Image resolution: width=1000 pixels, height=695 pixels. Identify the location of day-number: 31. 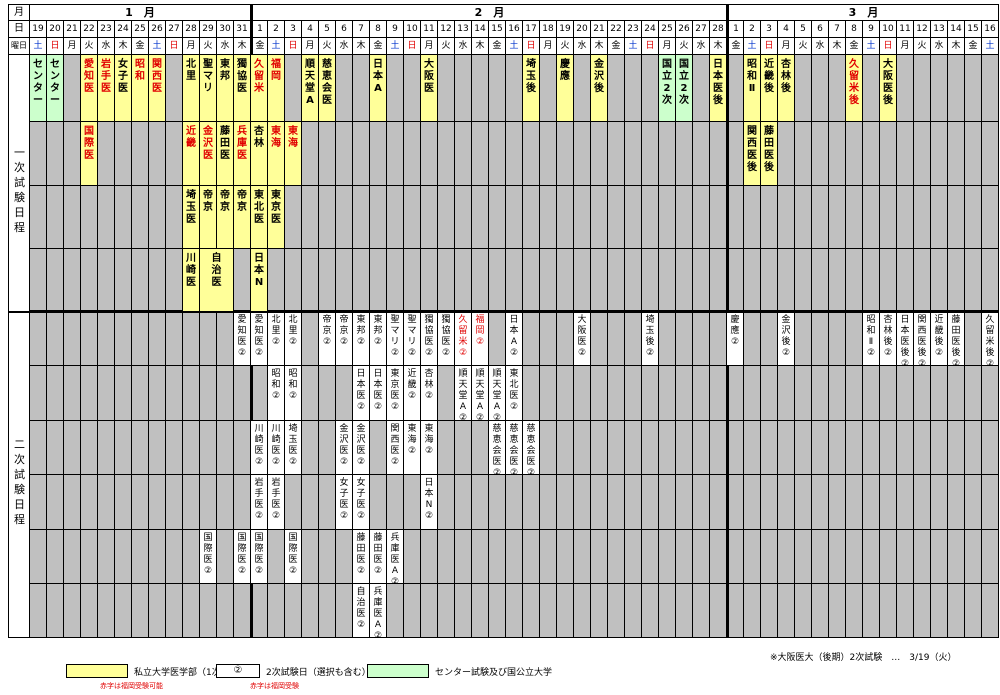
(242, 29).